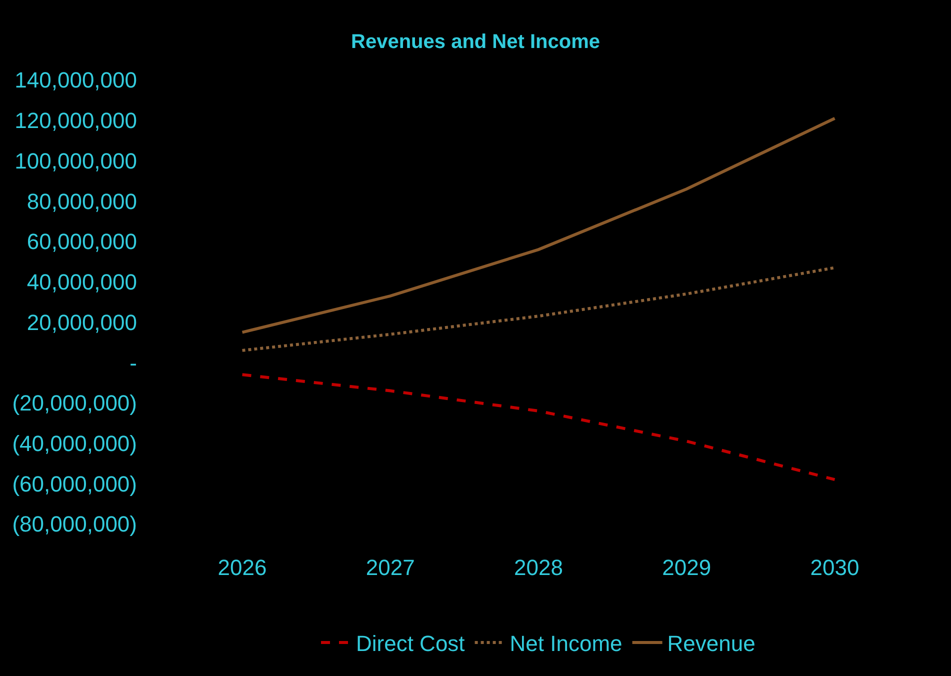 This screenshot has height=676, width=951. What do you see at coordinates (711, 643) in the screenshot?
I see `legend-label: Revenue` at bounding box center [711, 643].